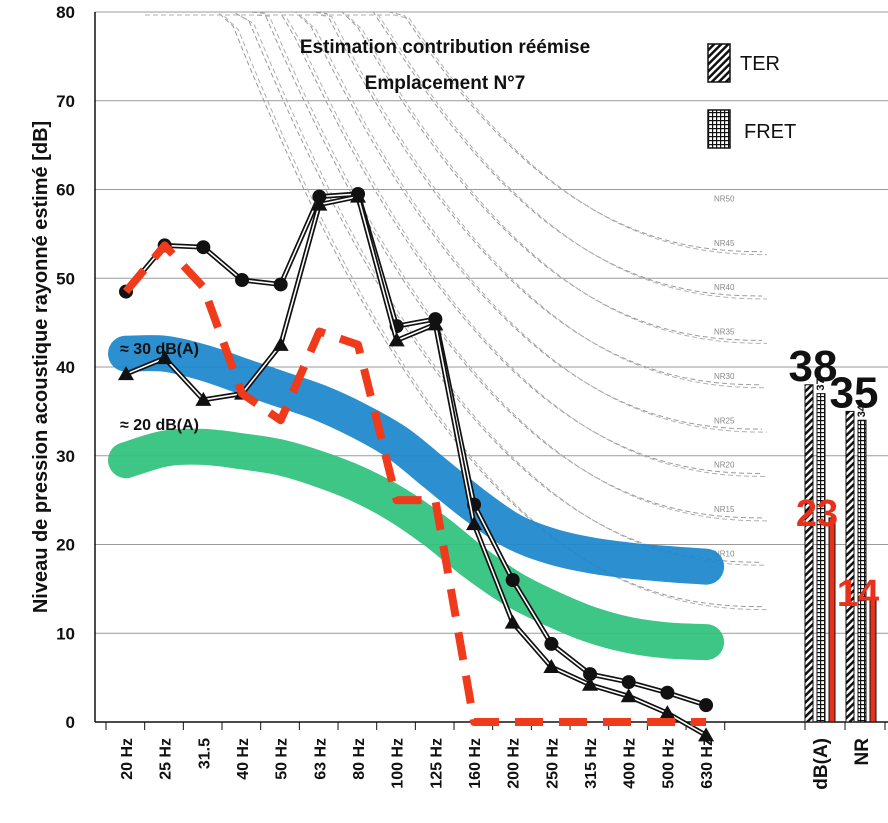 The width and height of the screenshot is (888, 823). I want to click on summary-value-red: 23, so click(817, 514).